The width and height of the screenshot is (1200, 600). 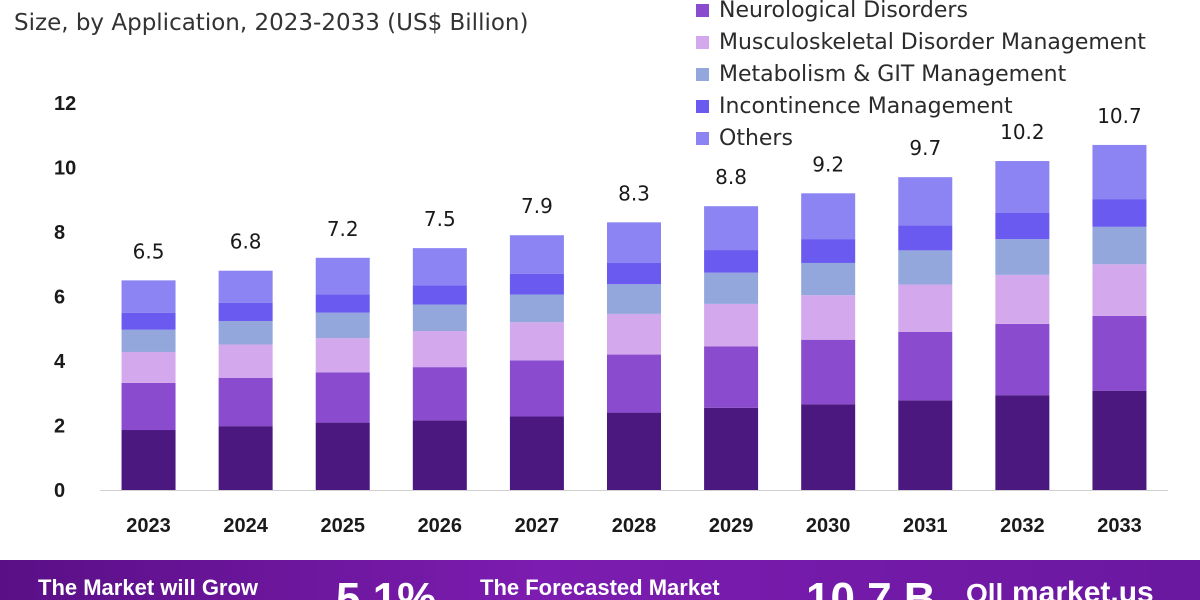 I want to click on banner-grow-text: The Market will Grow, so click(x=148, y=587).